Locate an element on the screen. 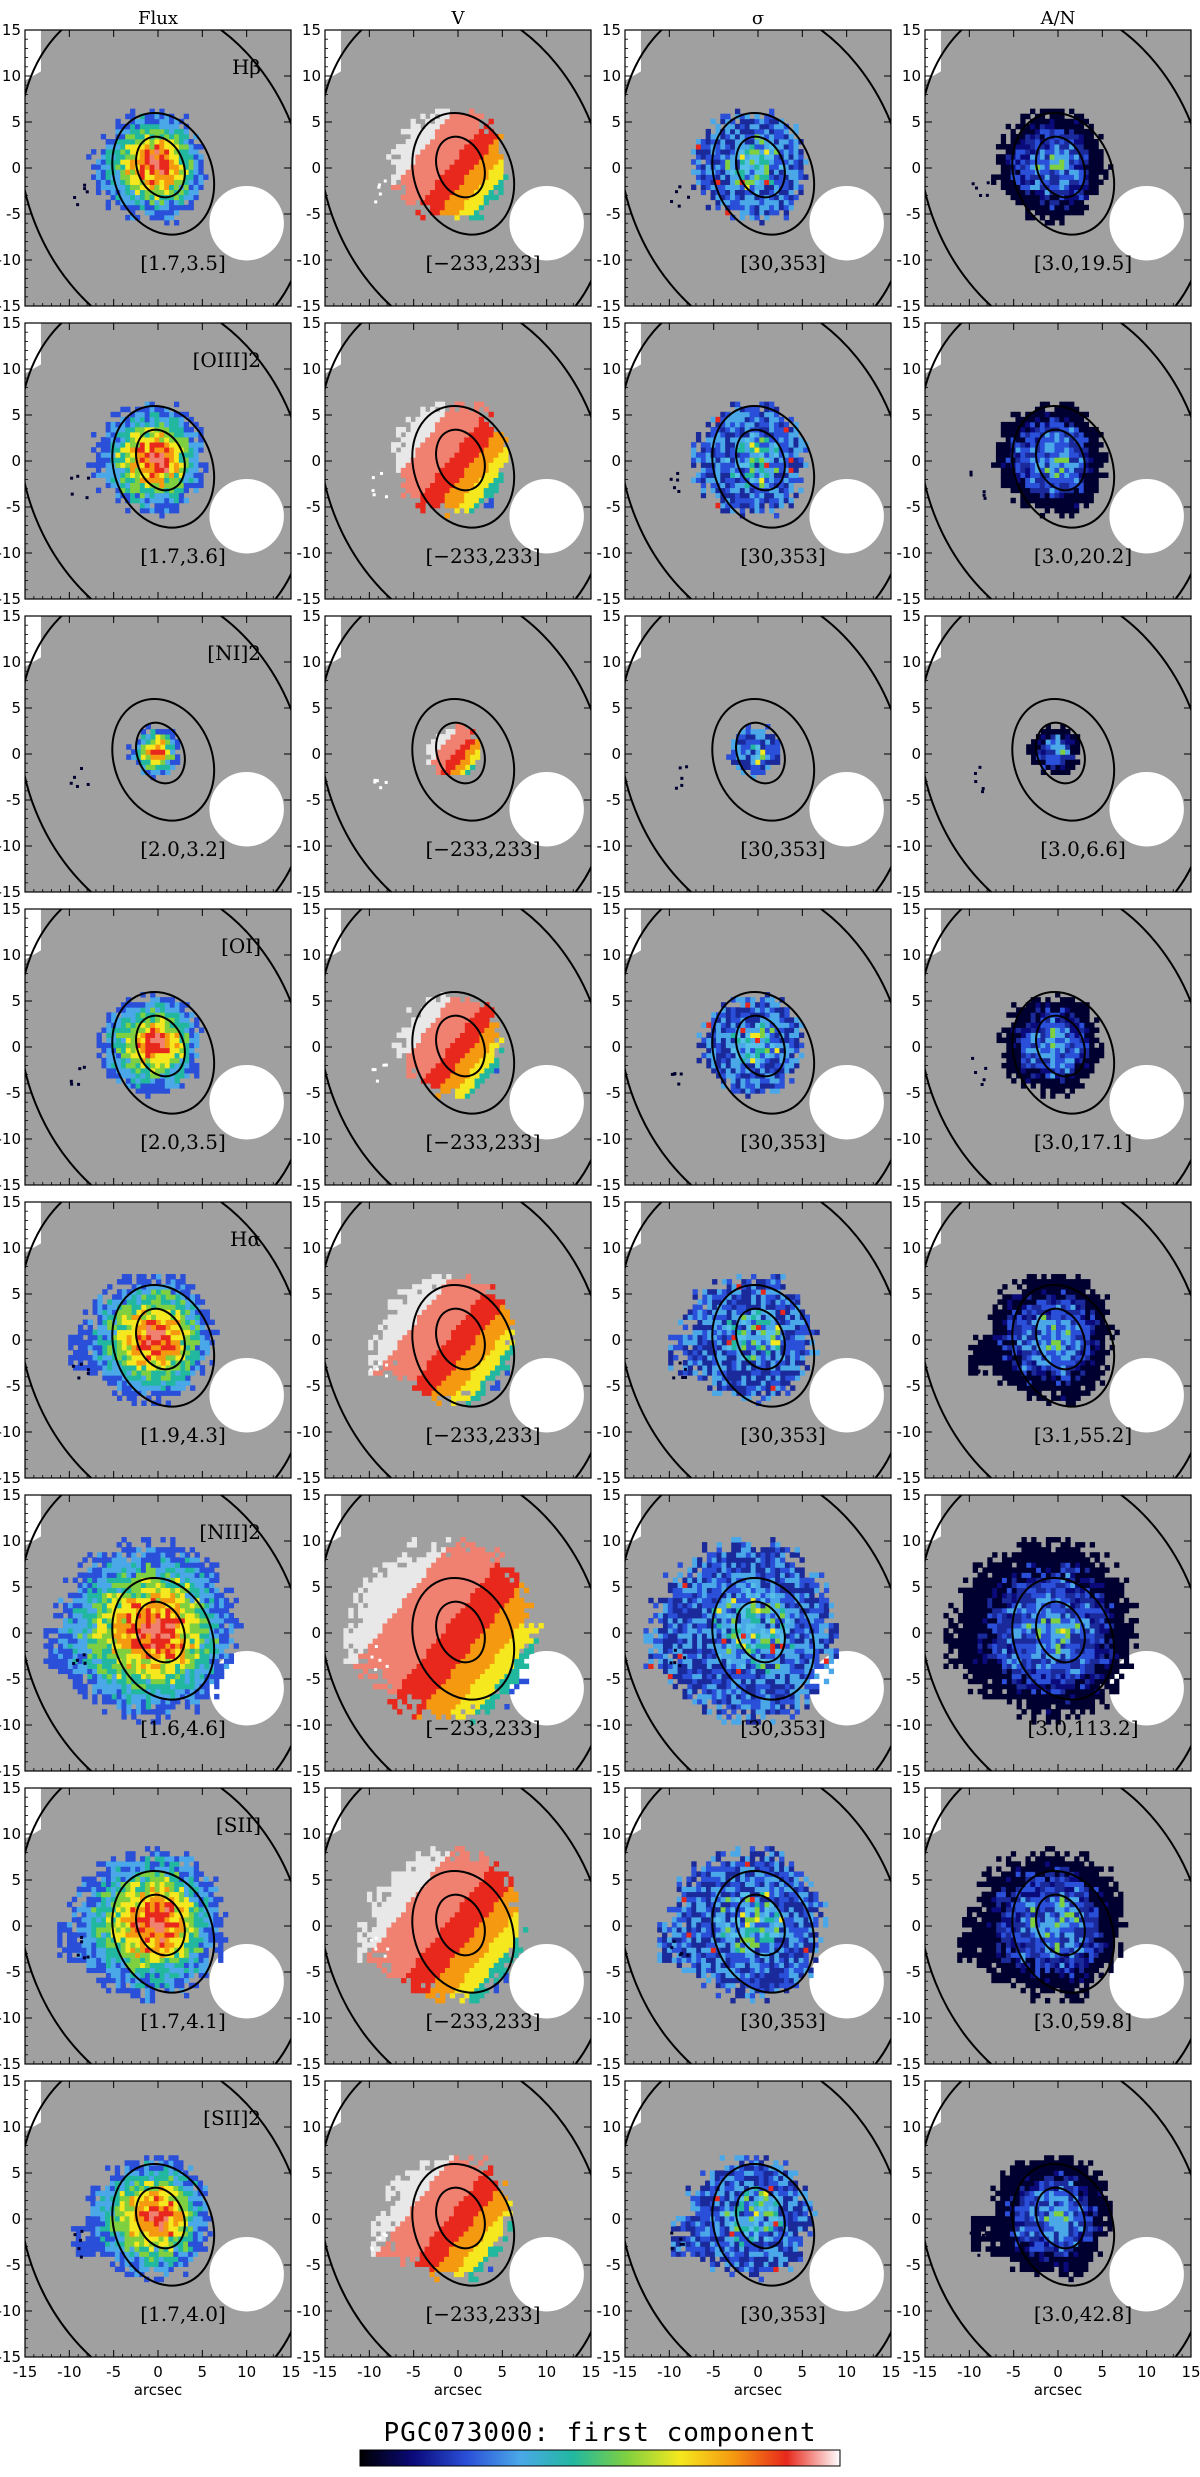 This screenshot has height=2477, width=1200. panel-r3-c3: -15 -10 -5 0 5 10 15 [3.0,17.1] is located at coordinates (1044, 1047).